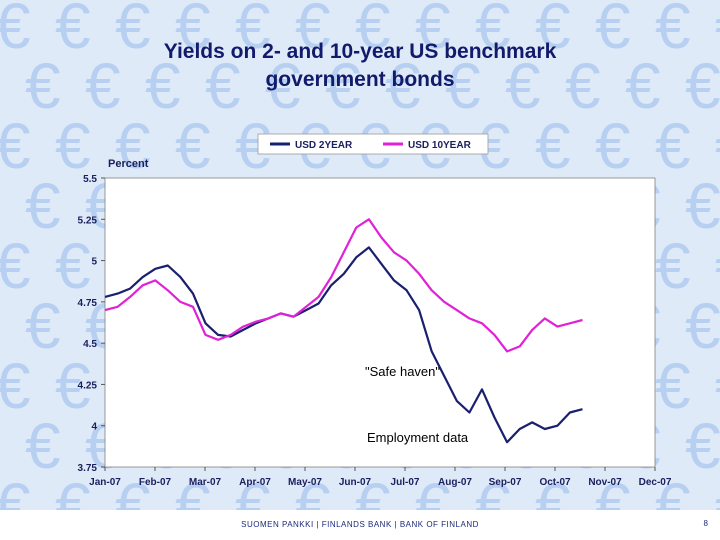 The height and width of the screenshot is (540, 720). What do you see at coordinates (405, 482) in the screenshot?
I see `x-tick-label: Jul-07` at bounding box center [405, 482].